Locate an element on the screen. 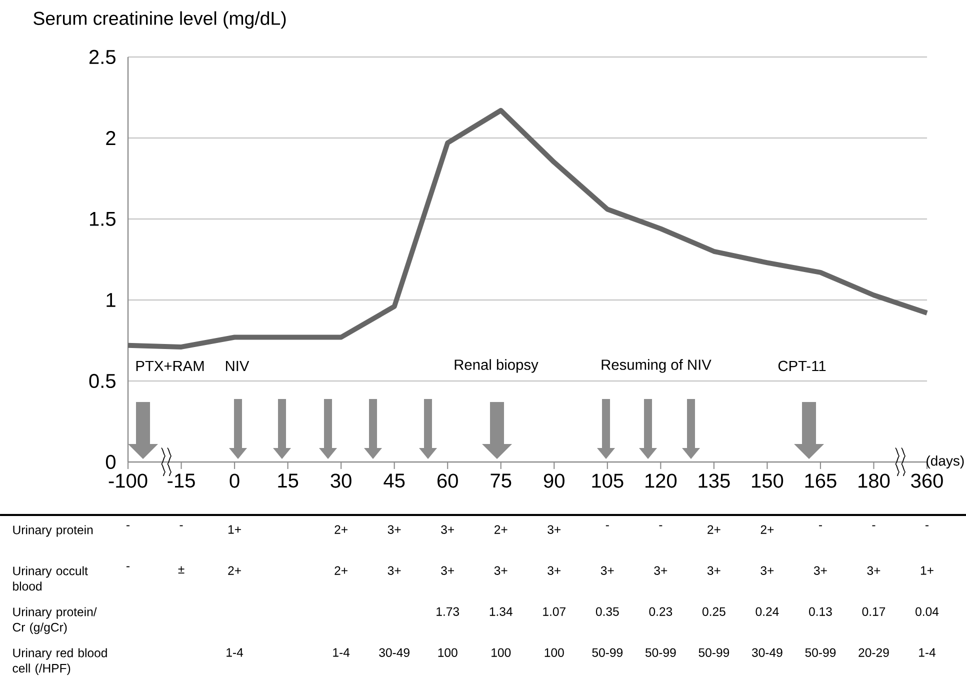  annotation: Resuming of NIV is located at coordinates (657, 366).